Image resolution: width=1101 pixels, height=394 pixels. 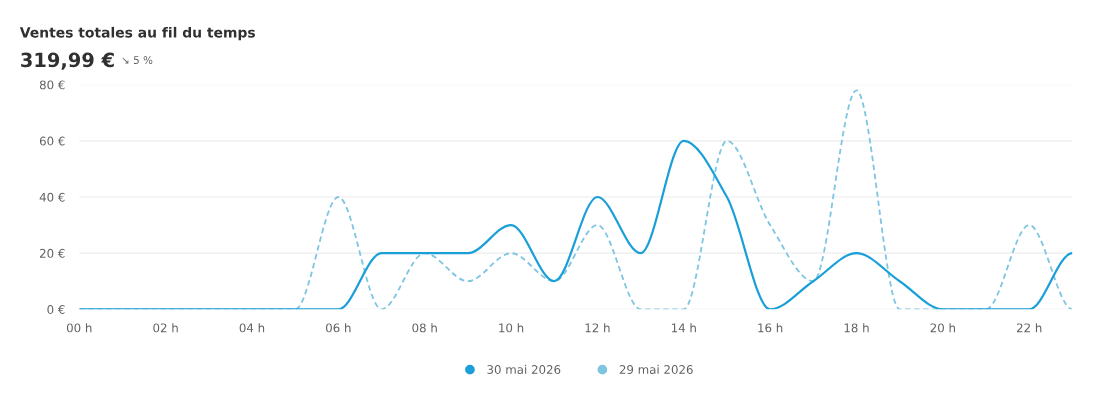 What do you see at coordinates (79, 328) in the screenshot?
I see `x-tick-label: 00 h` at bounding box center [79, 328].